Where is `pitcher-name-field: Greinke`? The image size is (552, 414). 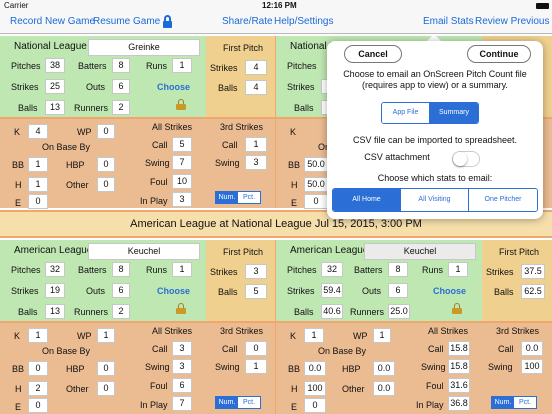
pitcher-name-field: Greinke is located at coordinates (144, 47).